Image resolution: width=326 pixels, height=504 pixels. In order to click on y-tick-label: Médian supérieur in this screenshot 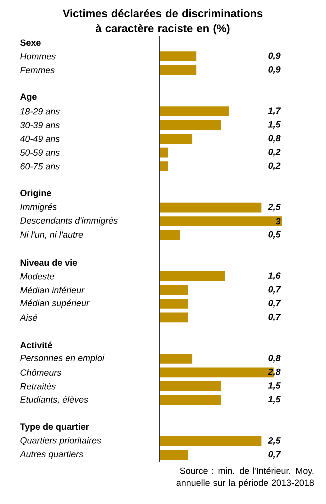, I will do `click(55, 304)`.